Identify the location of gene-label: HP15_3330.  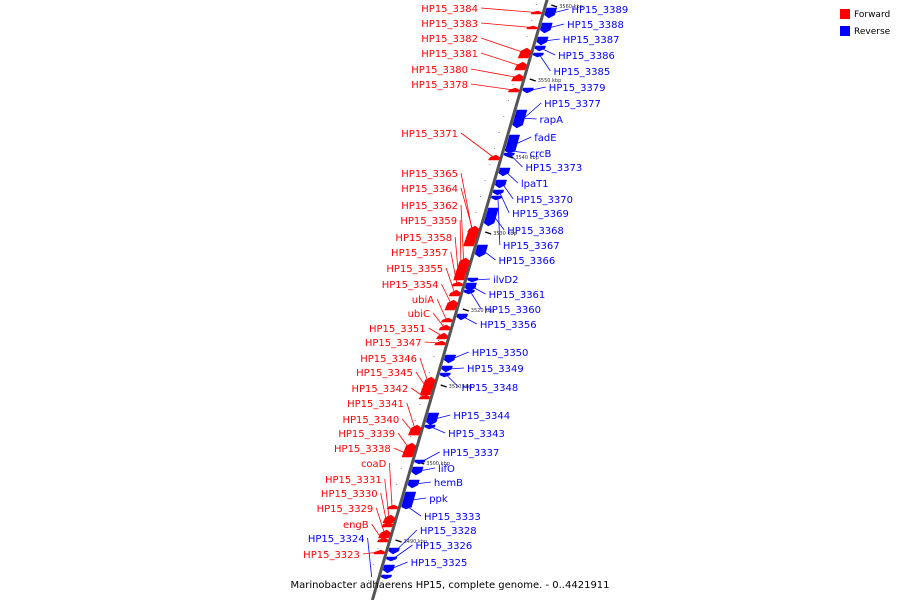
(349, 494).